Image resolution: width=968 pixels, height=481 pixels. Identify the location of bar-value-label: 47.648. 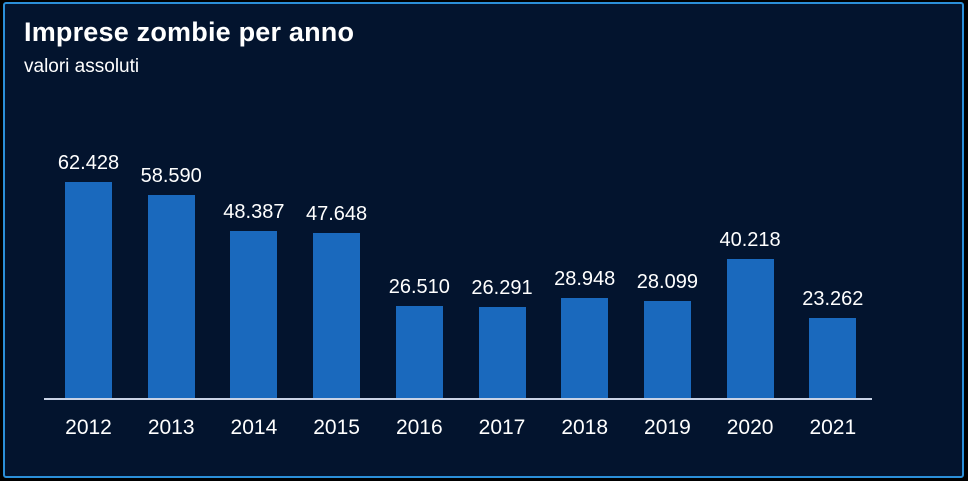
(337, 214).